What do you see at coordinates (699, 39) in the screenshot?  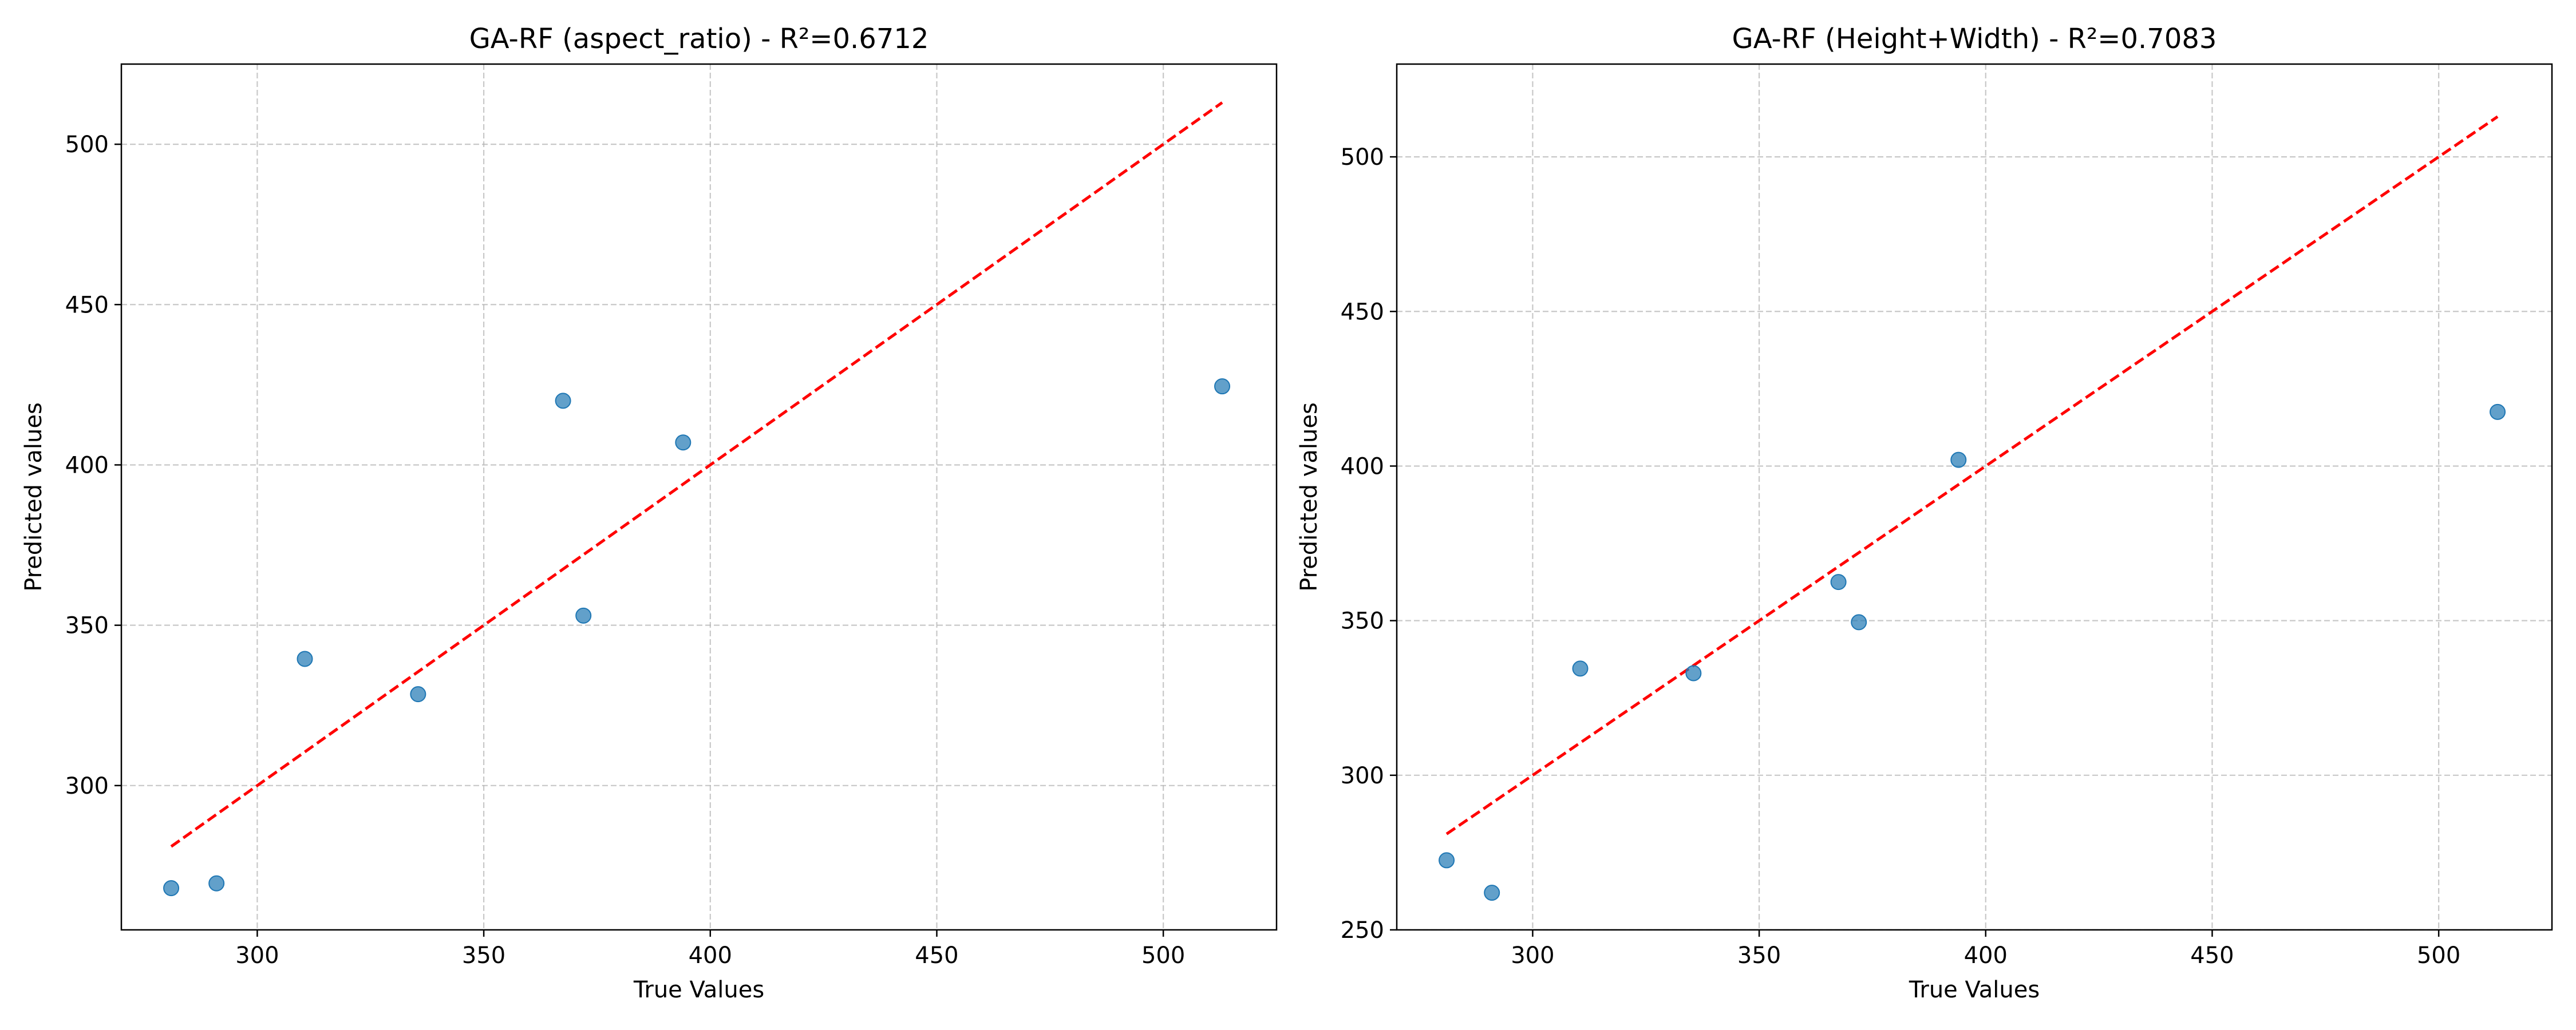 I see `chart-title: GA-RF (aspect_ratio) - R²=0.6712` at bounding box center [699, 39].